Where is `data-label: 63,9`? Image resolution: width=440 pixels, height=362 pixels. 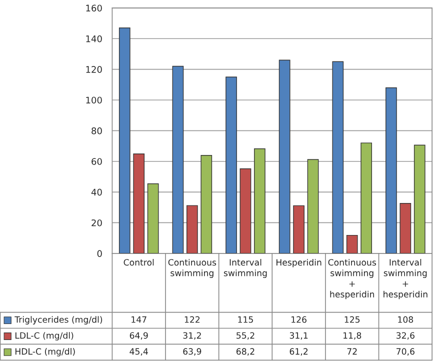
data-label: 63,9 is located at coordinates (192, 352).